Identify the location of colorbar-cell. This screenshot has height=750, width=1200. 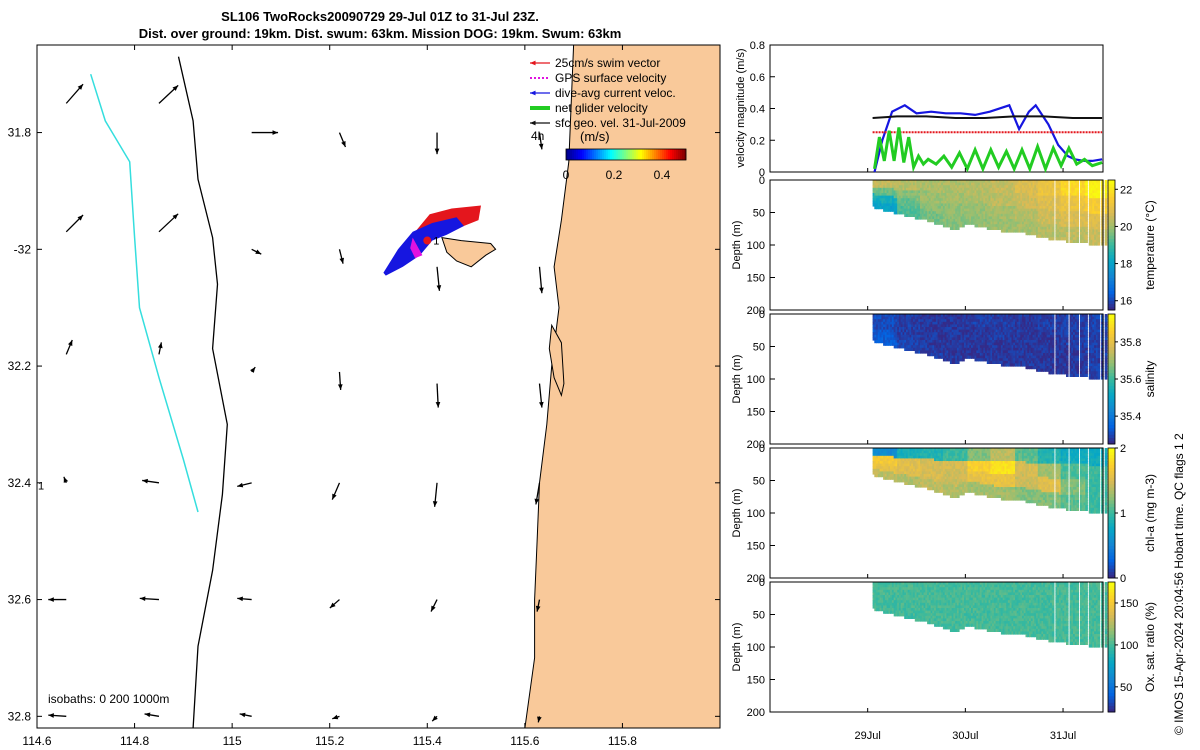
(637, 154).